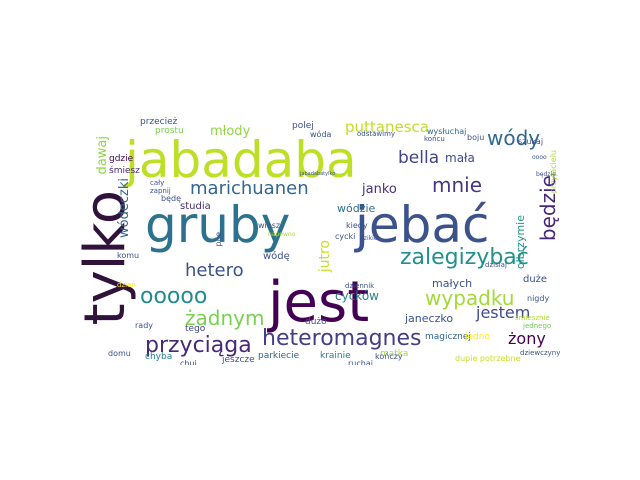  Describe the element at coordinates (321, 134) in the screenshot. I see `word-53: wóda` at that location.